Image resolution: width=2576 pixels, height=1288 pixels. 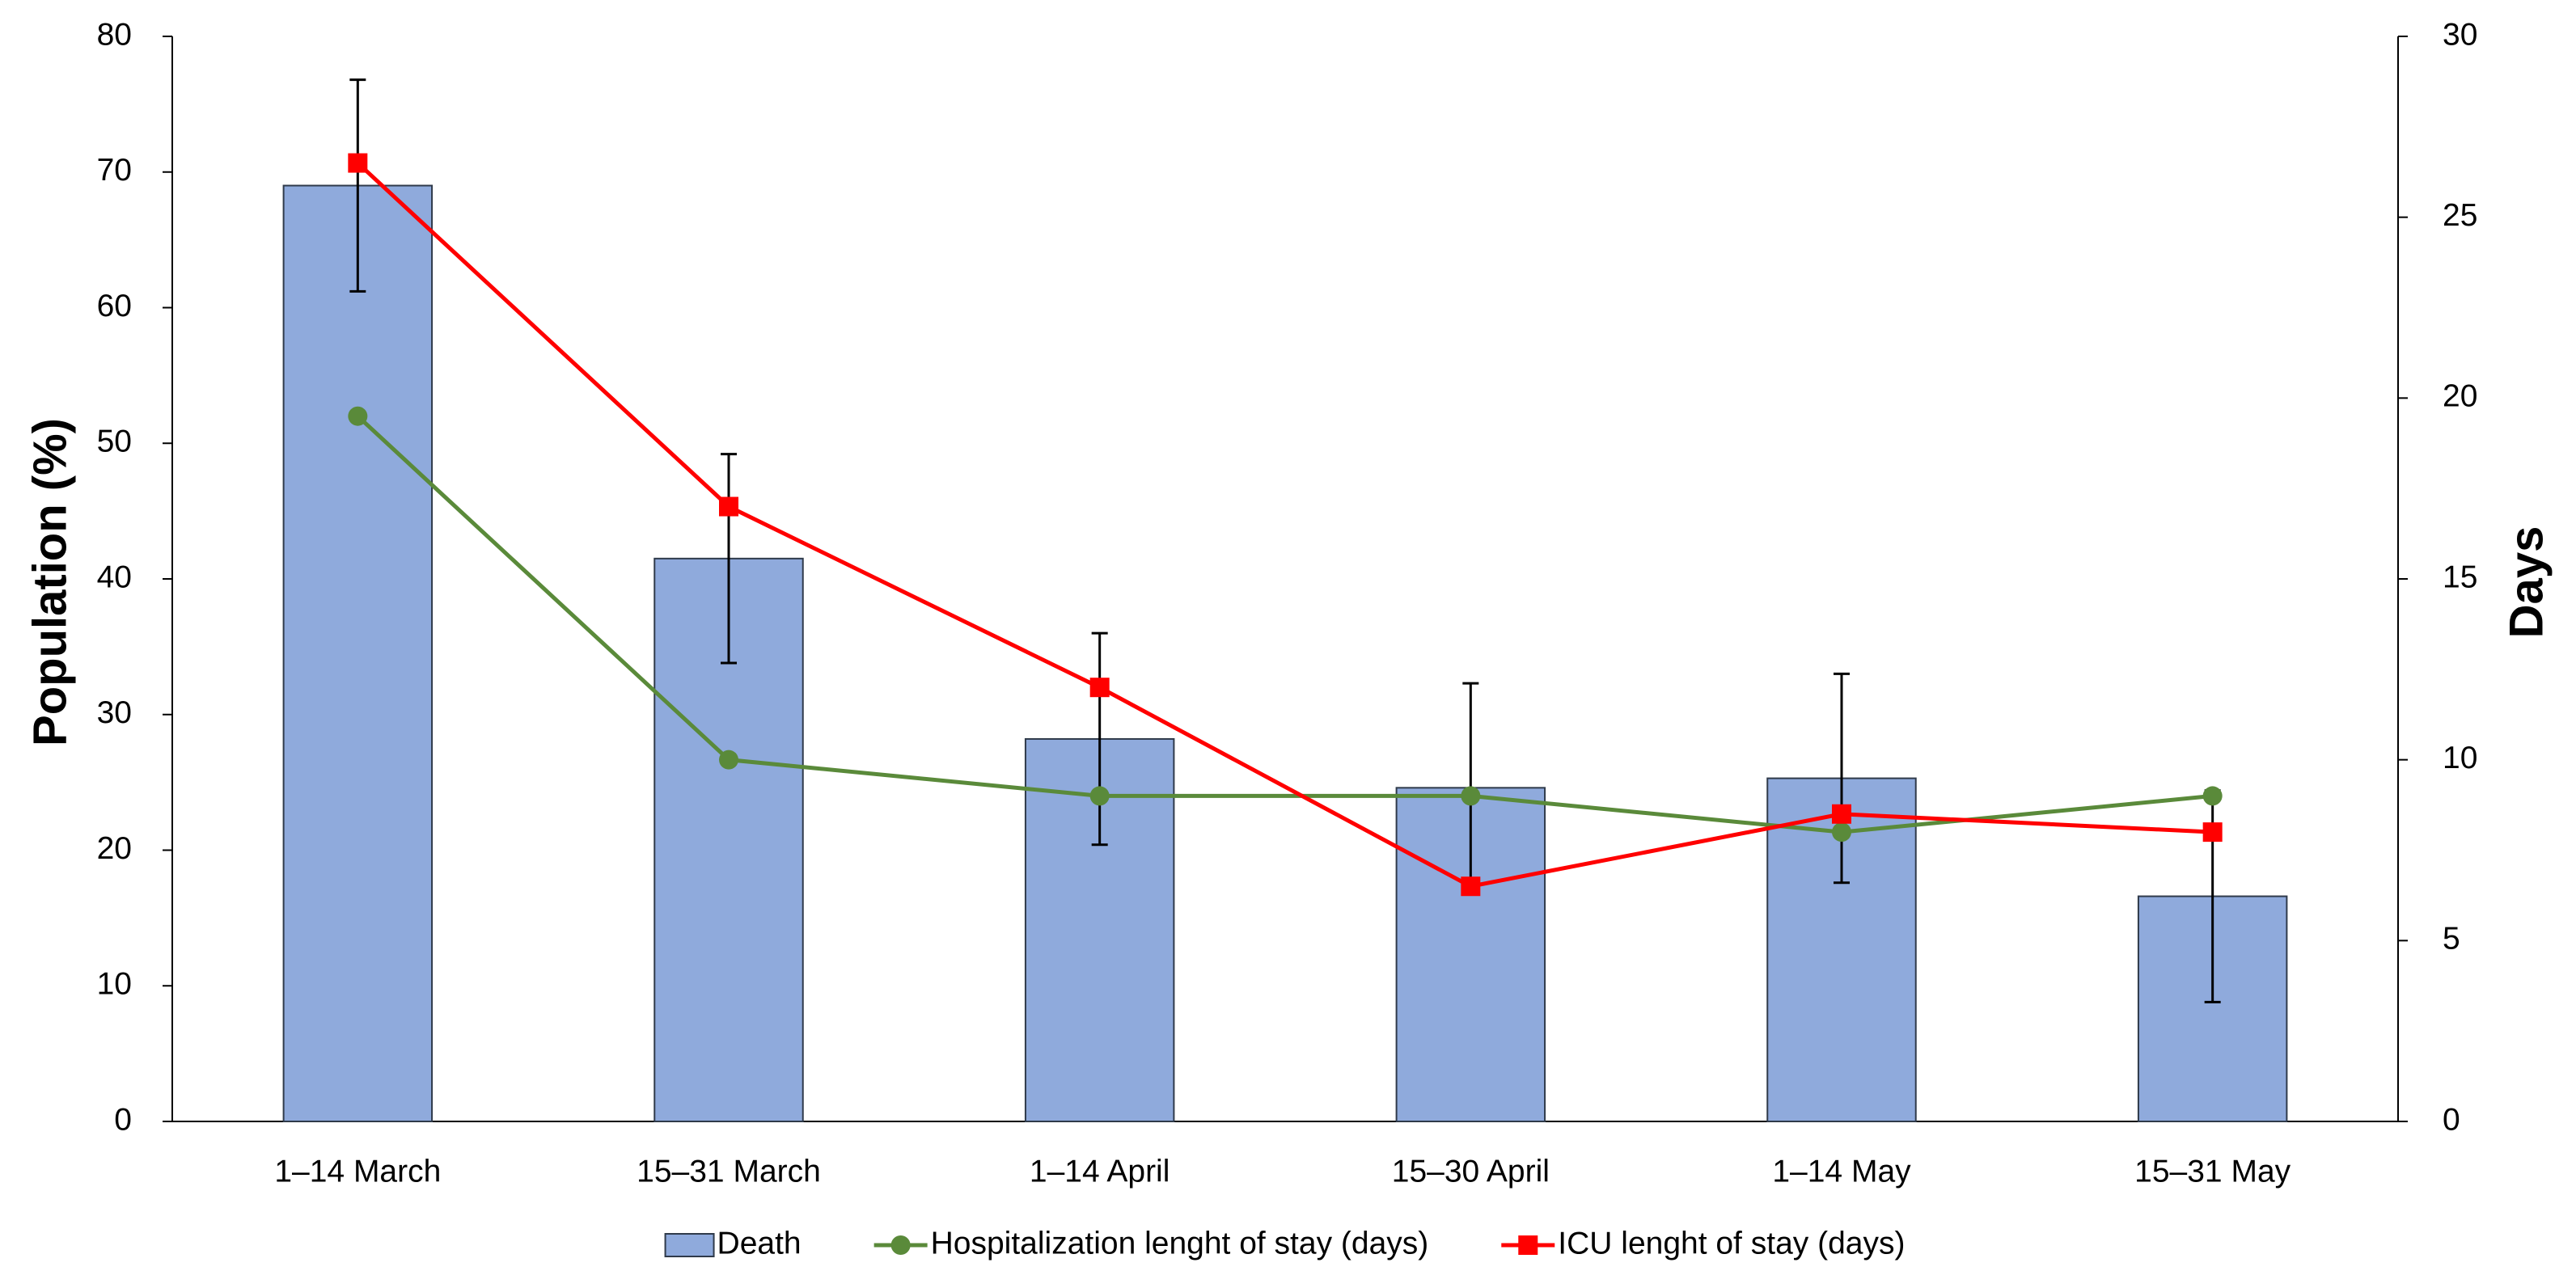 What do you see at coordinates (2460, 758) in the screenshot?
I see `y2-tick-label: 10` at bounding box center [2460, 758].